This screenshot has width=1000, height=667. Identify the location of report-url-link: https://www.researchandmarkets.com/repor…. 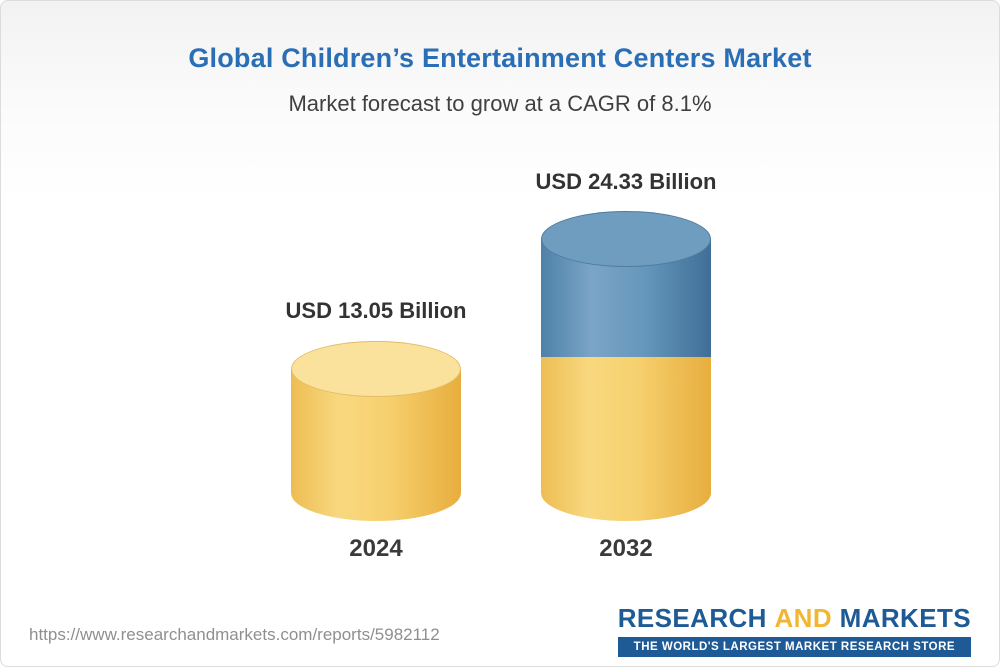
(234, 634).